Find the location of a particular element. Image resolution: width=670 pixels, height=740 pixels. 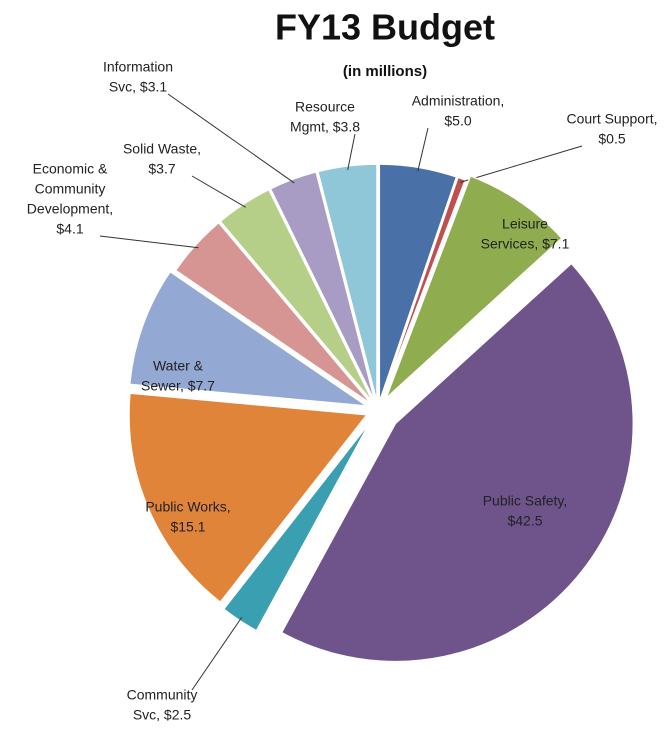

slice-label: Leisure is located at coordinates (525, 224).